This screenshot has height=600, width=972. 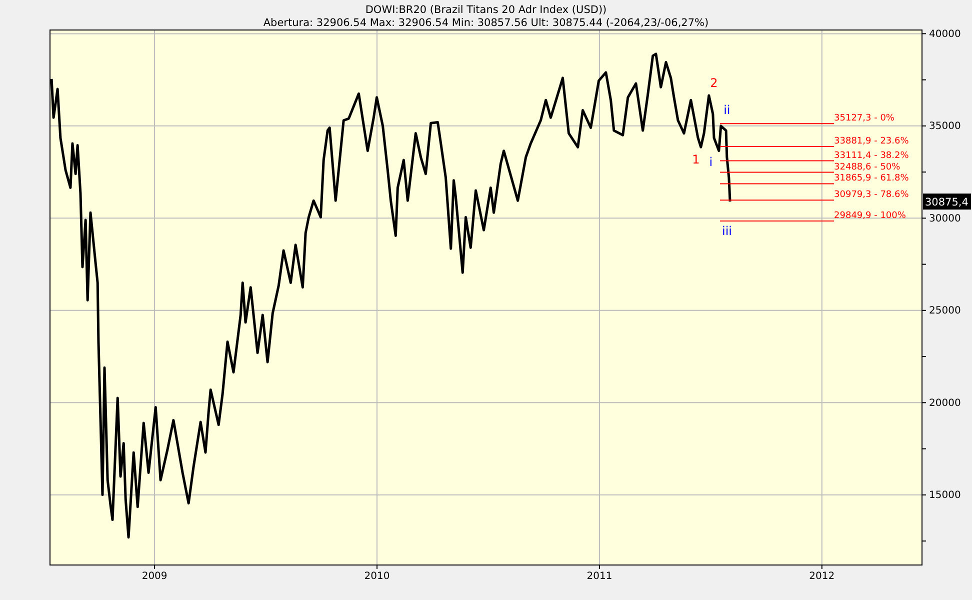 What do you see at coordinates (947, 202) in the screenshot?
I see `text: 30875,4` at bounding box center [947, 202].